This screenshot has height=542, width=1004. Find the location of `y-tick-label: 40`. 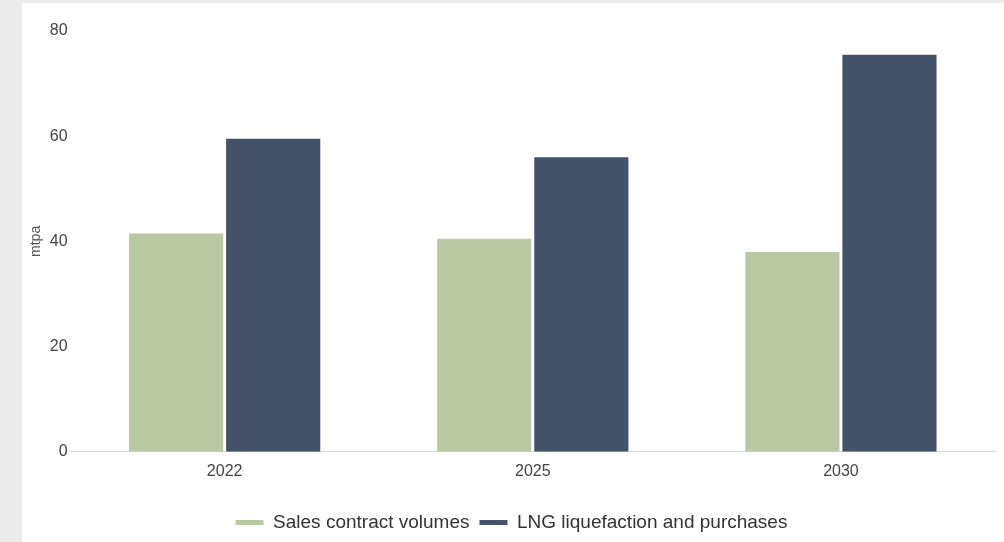

y-tick-label: 40 is located at coordinates (58, 240).